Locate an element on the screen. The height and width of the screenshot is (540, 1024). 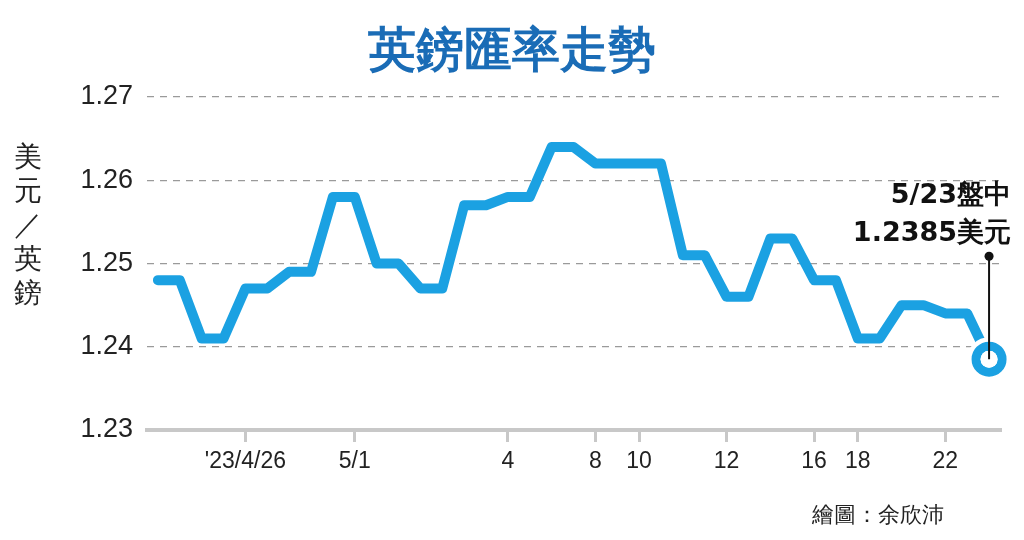
text: 繪圖：余欣沛 is located at coordinates (878, 515).